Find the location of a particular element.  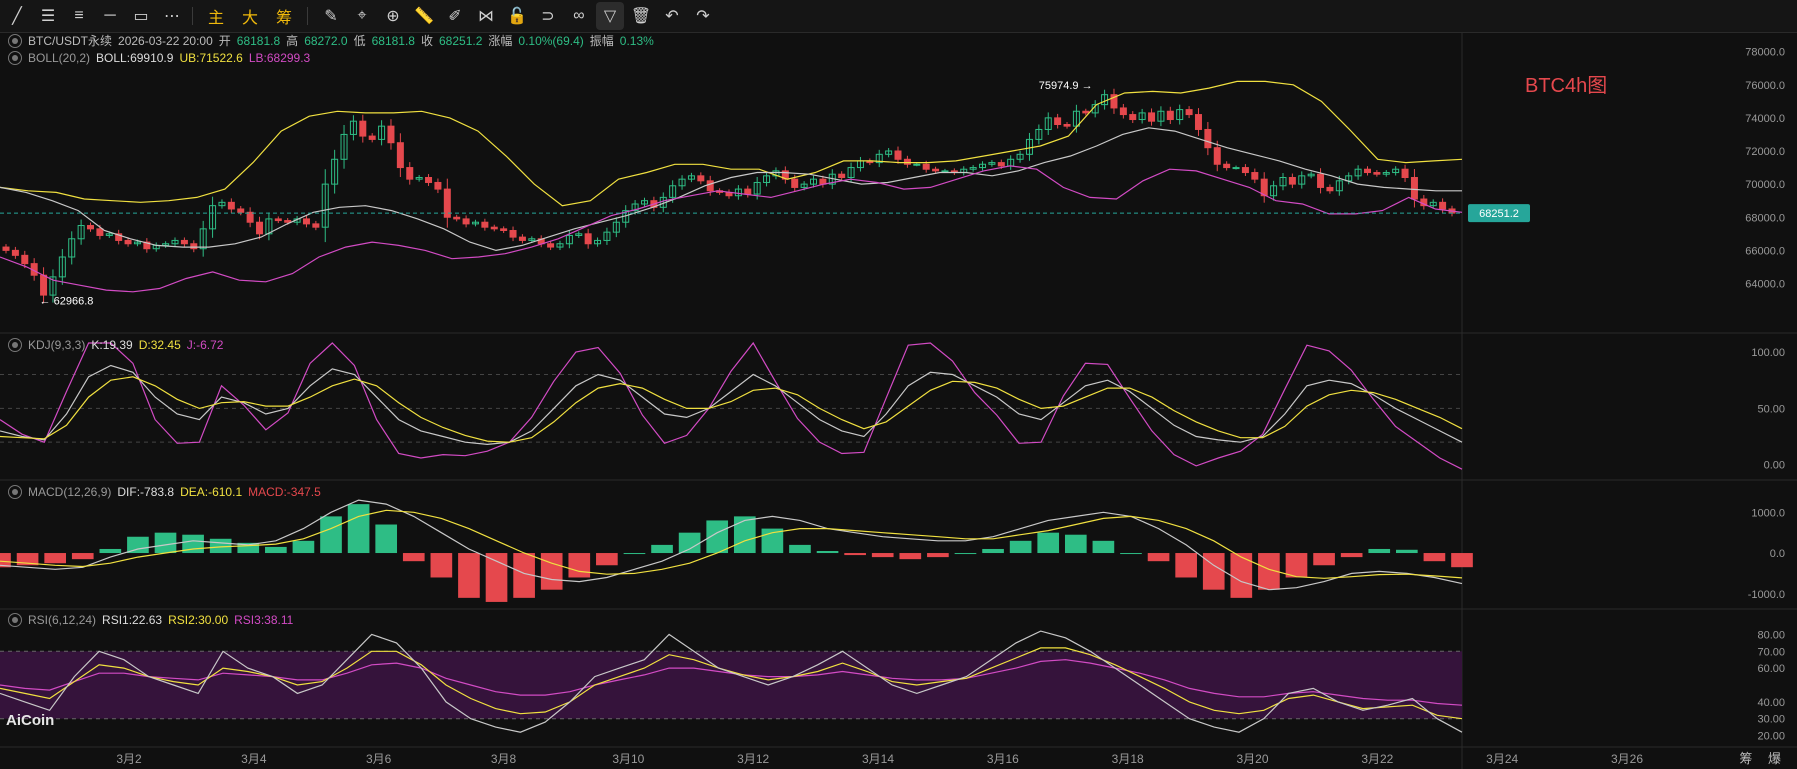

rectangle-icon: ▭ is located at coordinates (141, 16).